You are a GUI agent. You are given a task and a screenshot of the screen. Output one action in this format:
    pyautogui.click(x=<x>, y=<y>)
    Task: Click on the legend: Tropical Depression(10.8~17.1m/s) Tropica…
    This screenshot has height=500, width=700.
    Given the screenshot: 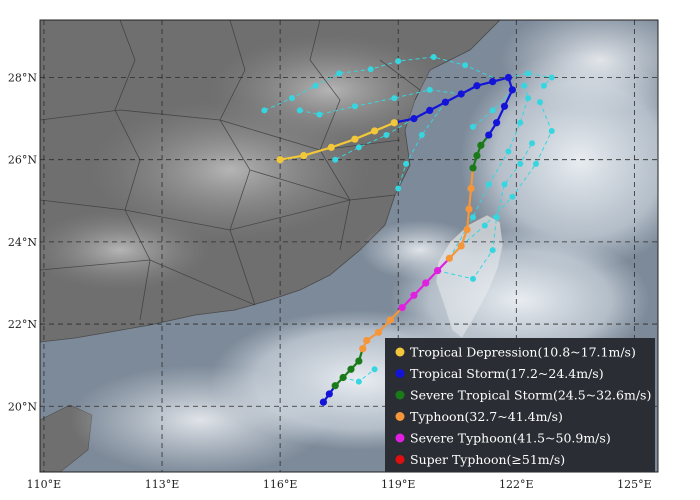 What is the action you would take?
    pyautogui.click(x=520, y=405)
    